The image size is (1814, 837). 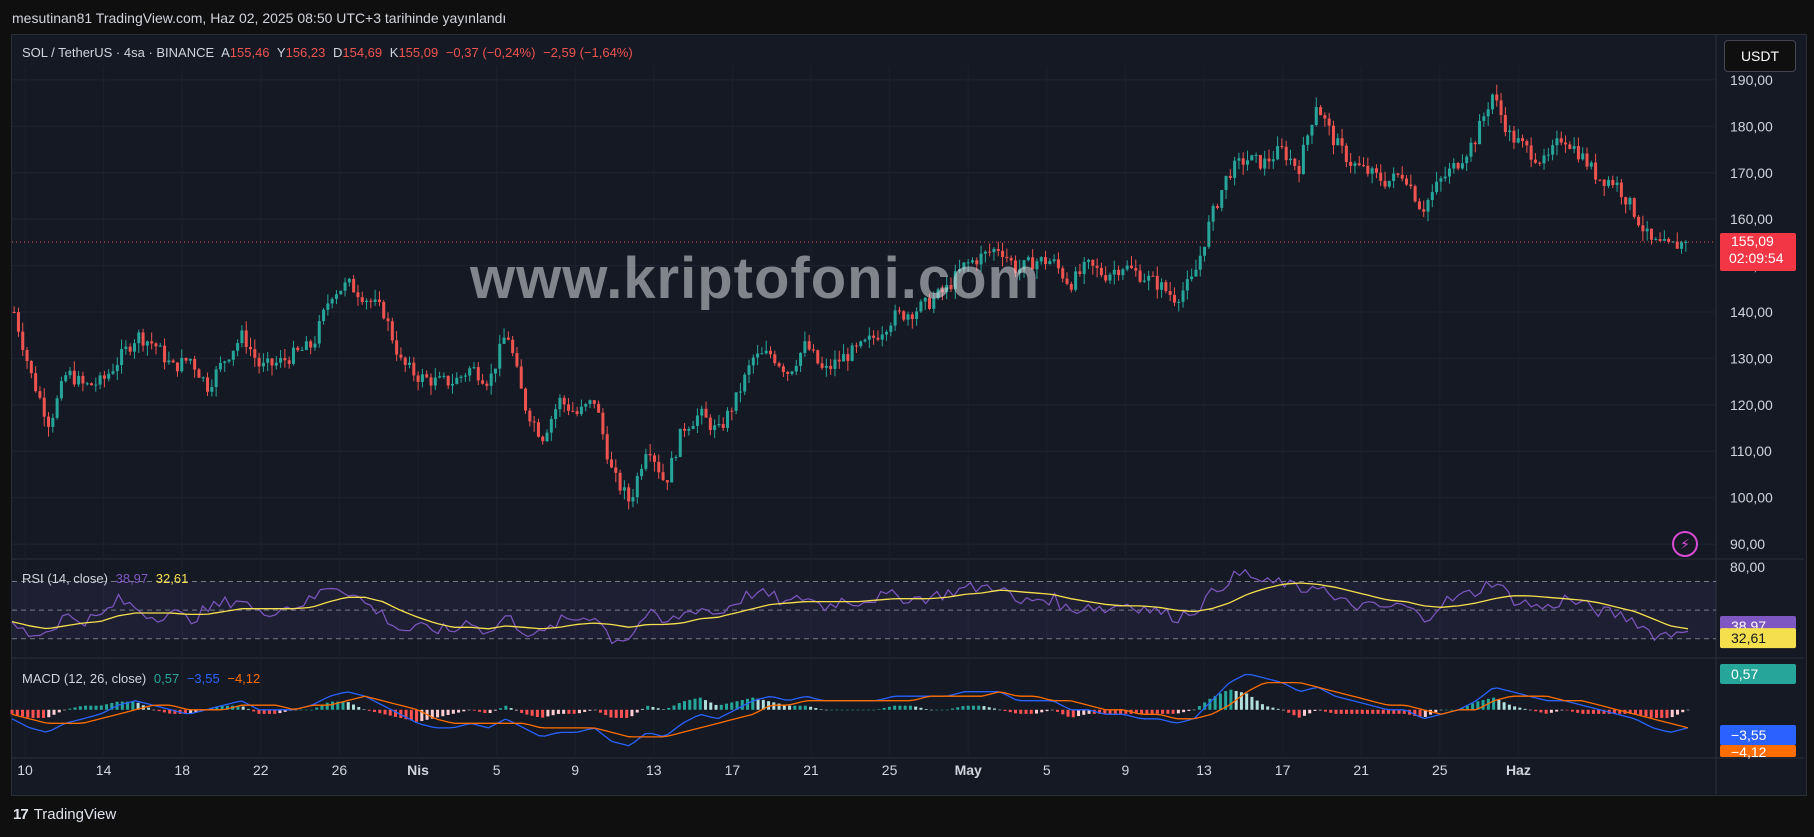 I want to click on lightning-icon: ⚡, so click(x=1685, y=544).